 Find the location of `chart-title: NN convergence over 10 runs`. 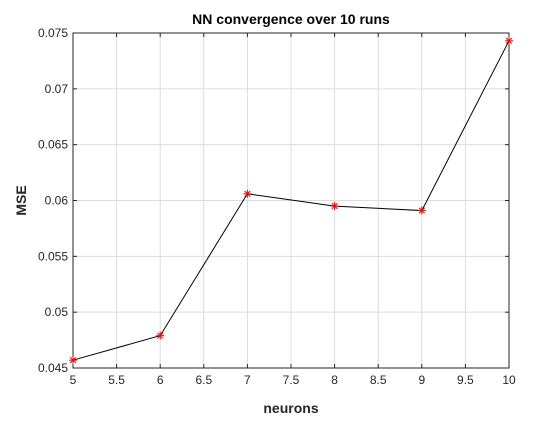

chart-title: NN convergence over 10 runs is located at coordinates (291, 19).